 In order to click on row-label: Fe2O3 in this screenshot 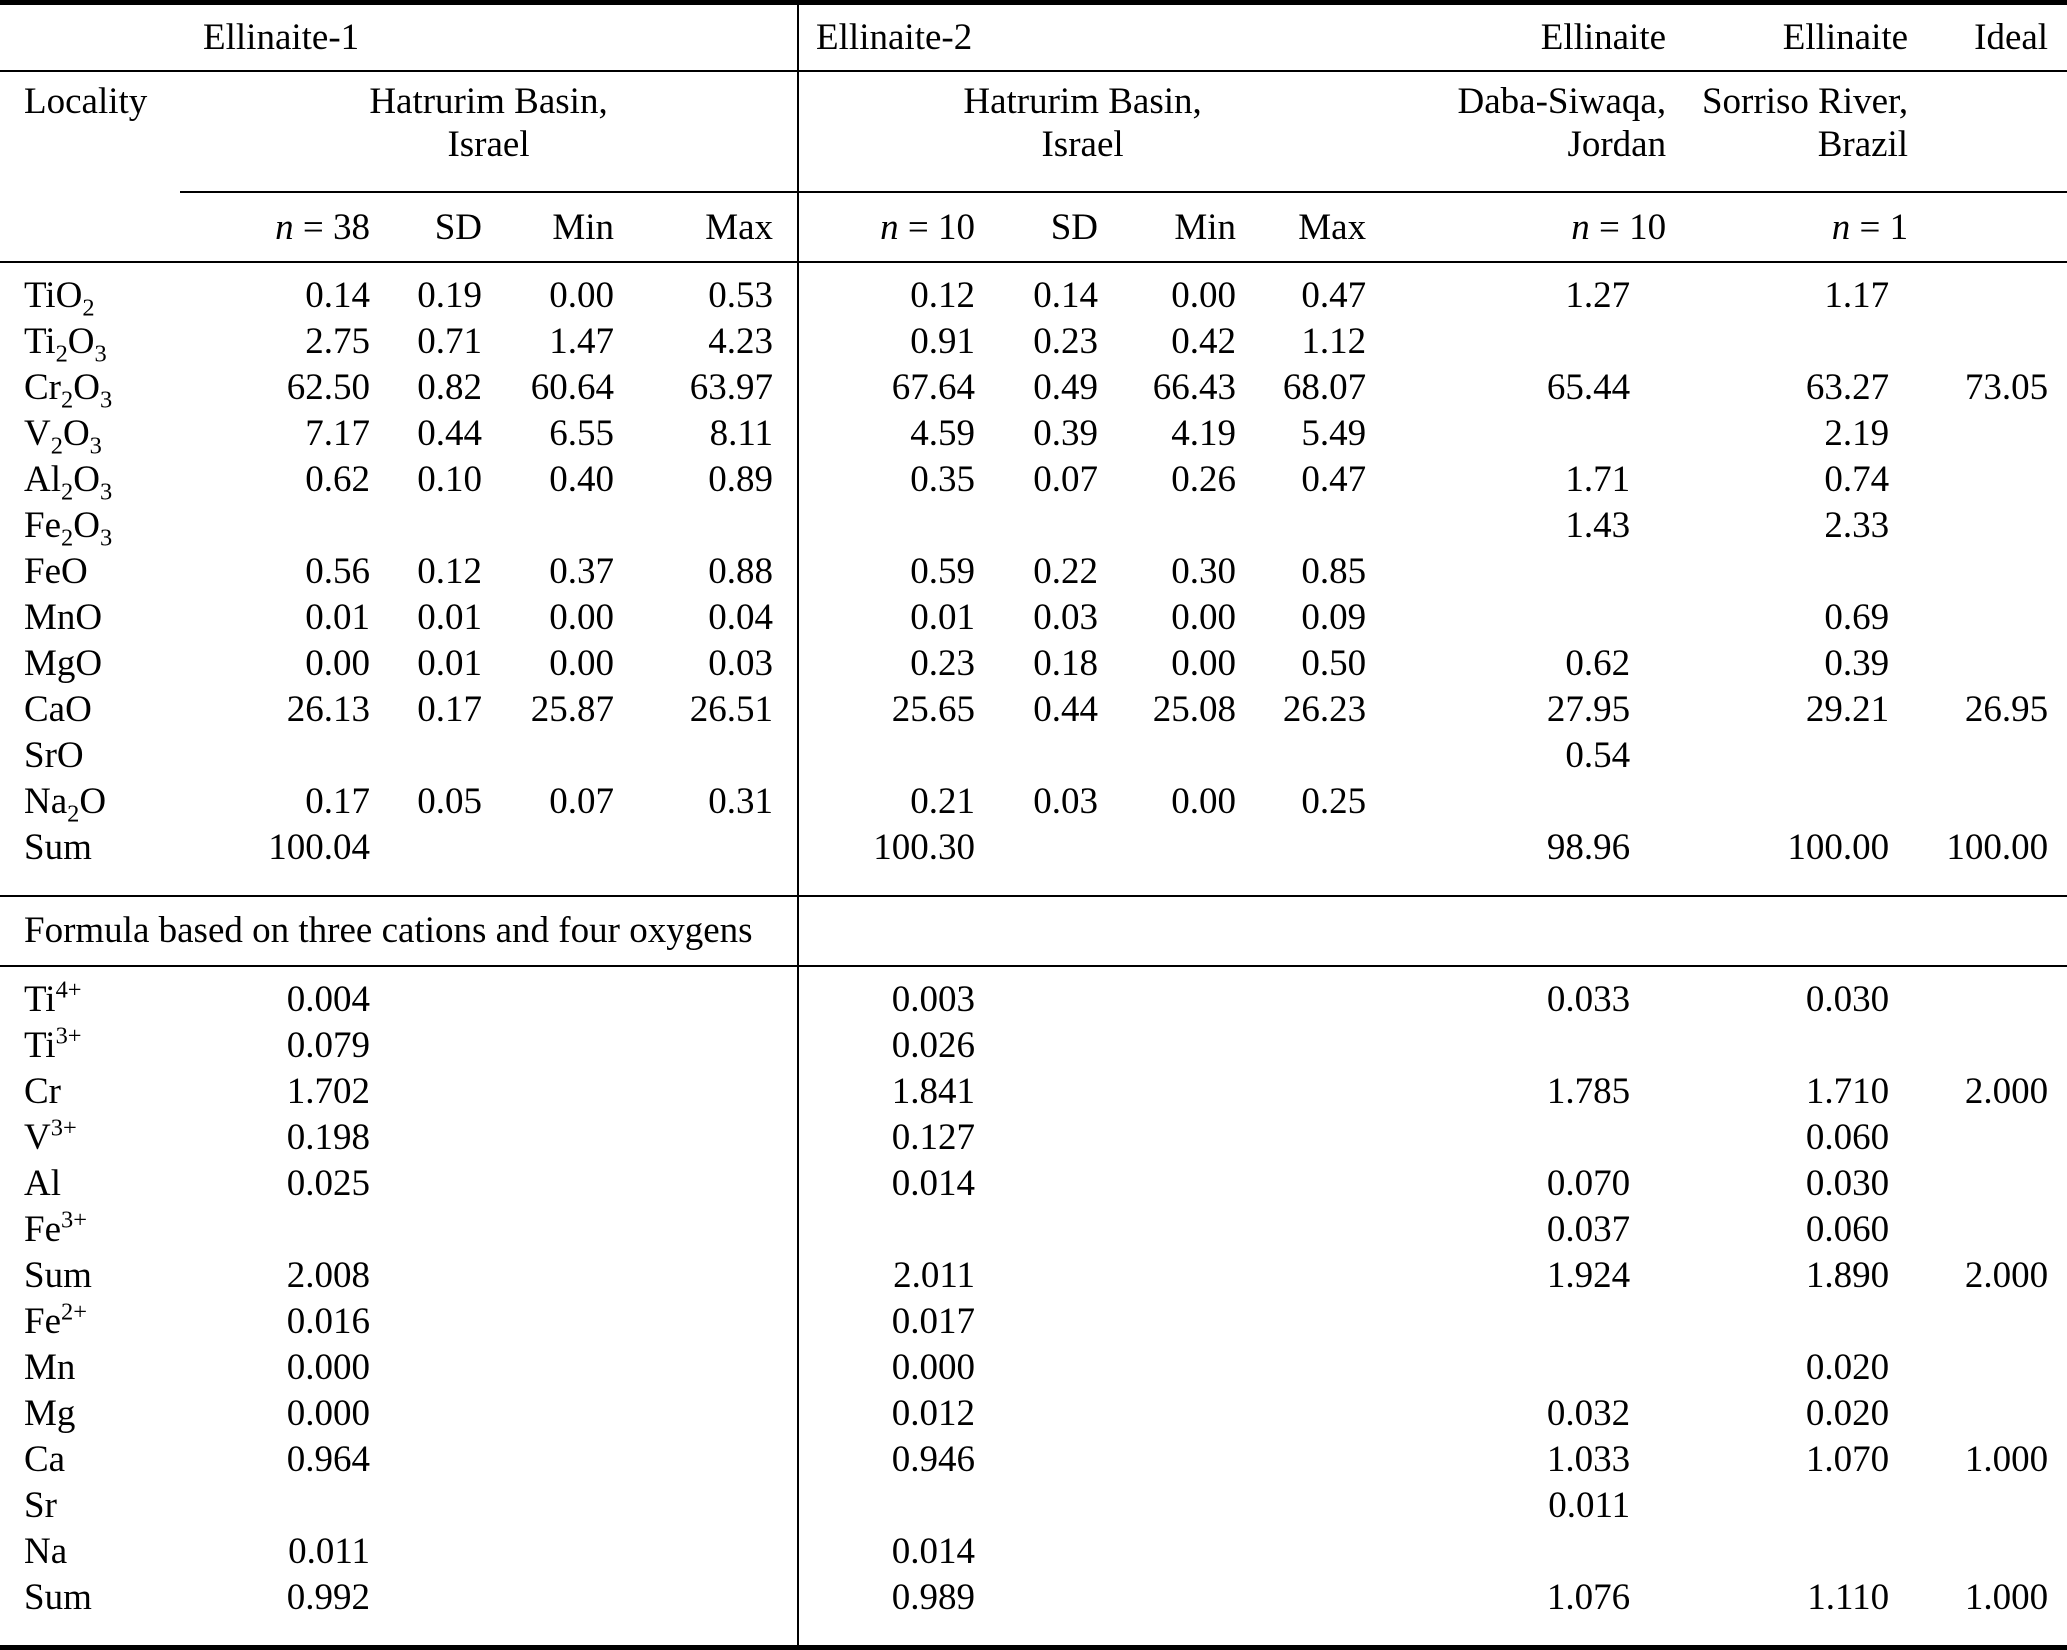, I will do `click(68, 528)`.